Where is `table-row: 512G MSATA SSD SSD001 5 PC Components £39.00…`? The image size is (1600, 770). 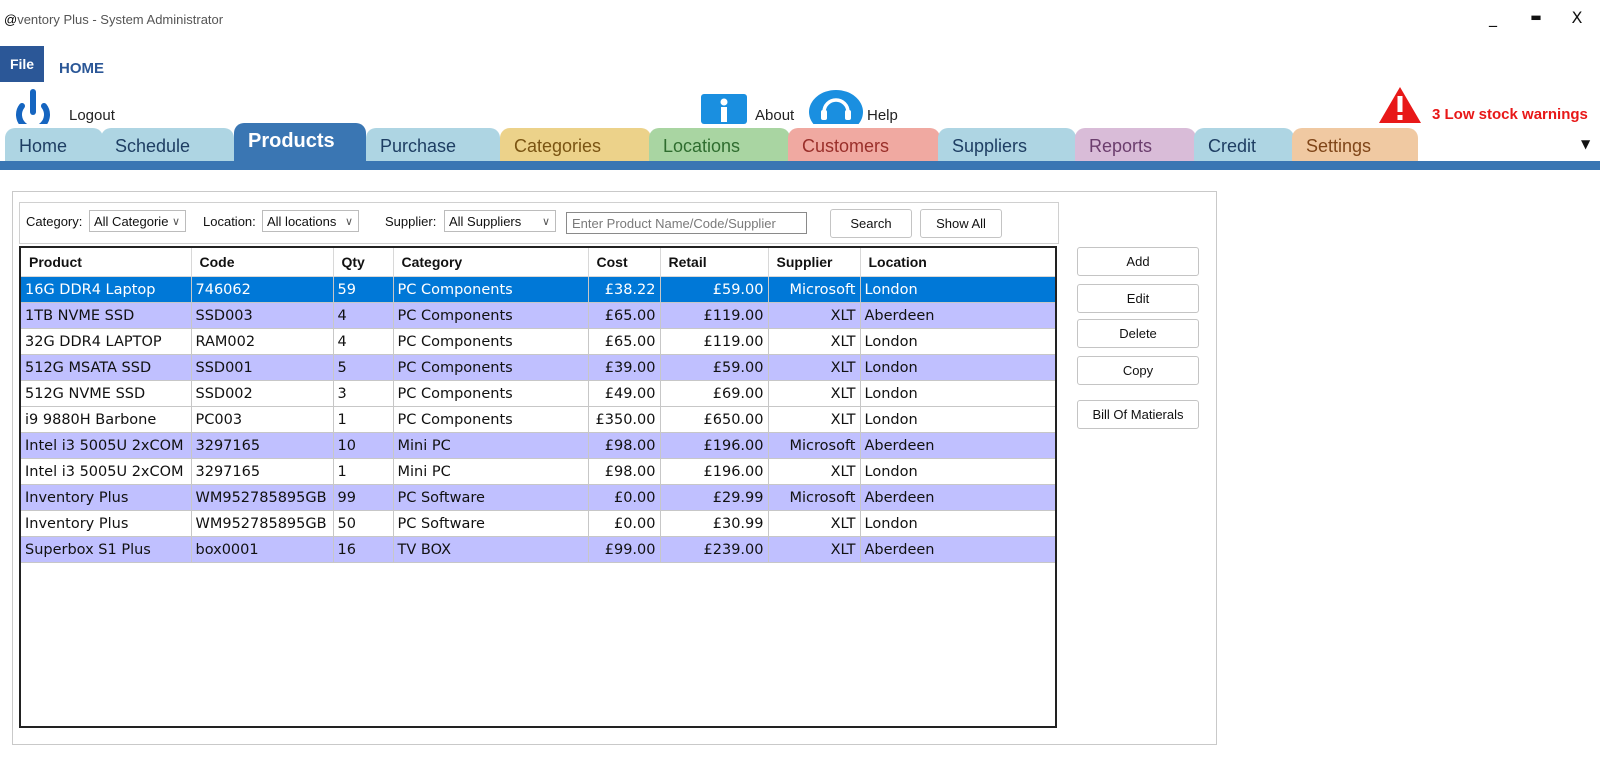 table-row: 512G MSATA SSD SSD001 5 PC Components £39.00… is located at coordinates (538, 367).